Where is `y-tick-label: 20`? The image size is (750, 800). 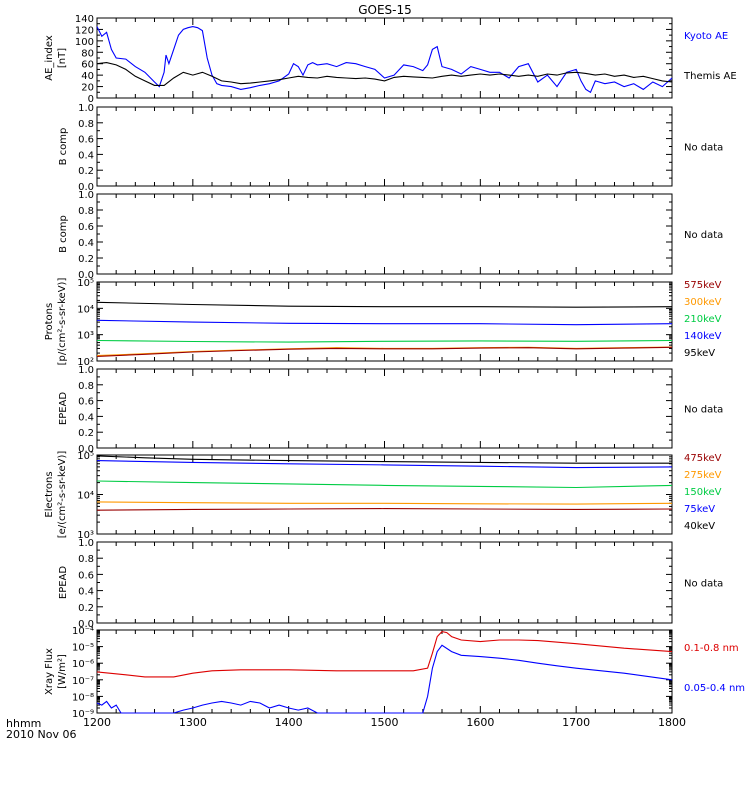
y-tick-label: 20 is located at coordinates (87, 88).